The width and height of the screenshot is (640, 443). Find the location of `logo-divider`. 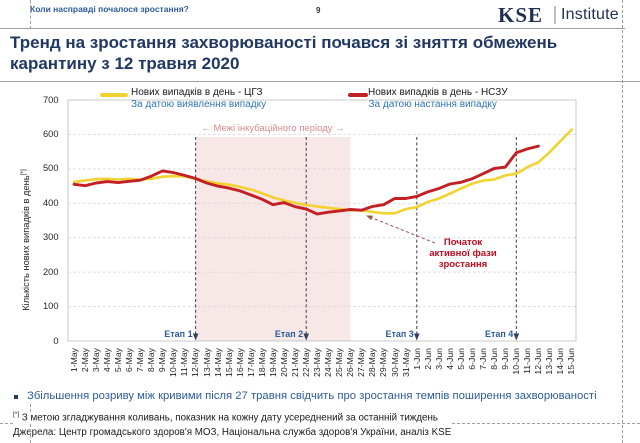

logo-divider is located at coordinates (555, 15).